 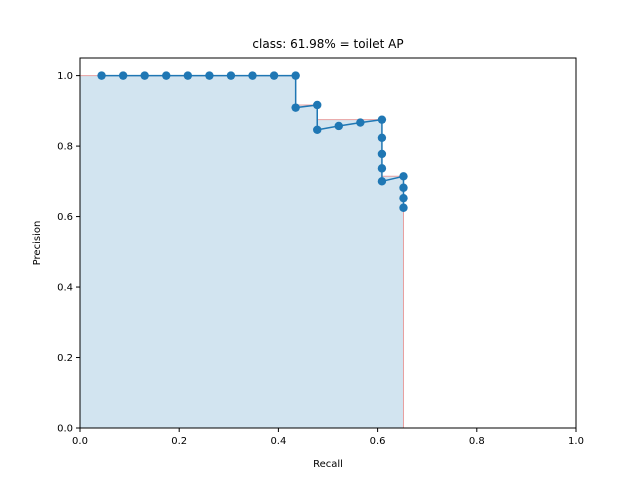 I want to click on x-axis-label: Recall, so click(x=328, y=464).